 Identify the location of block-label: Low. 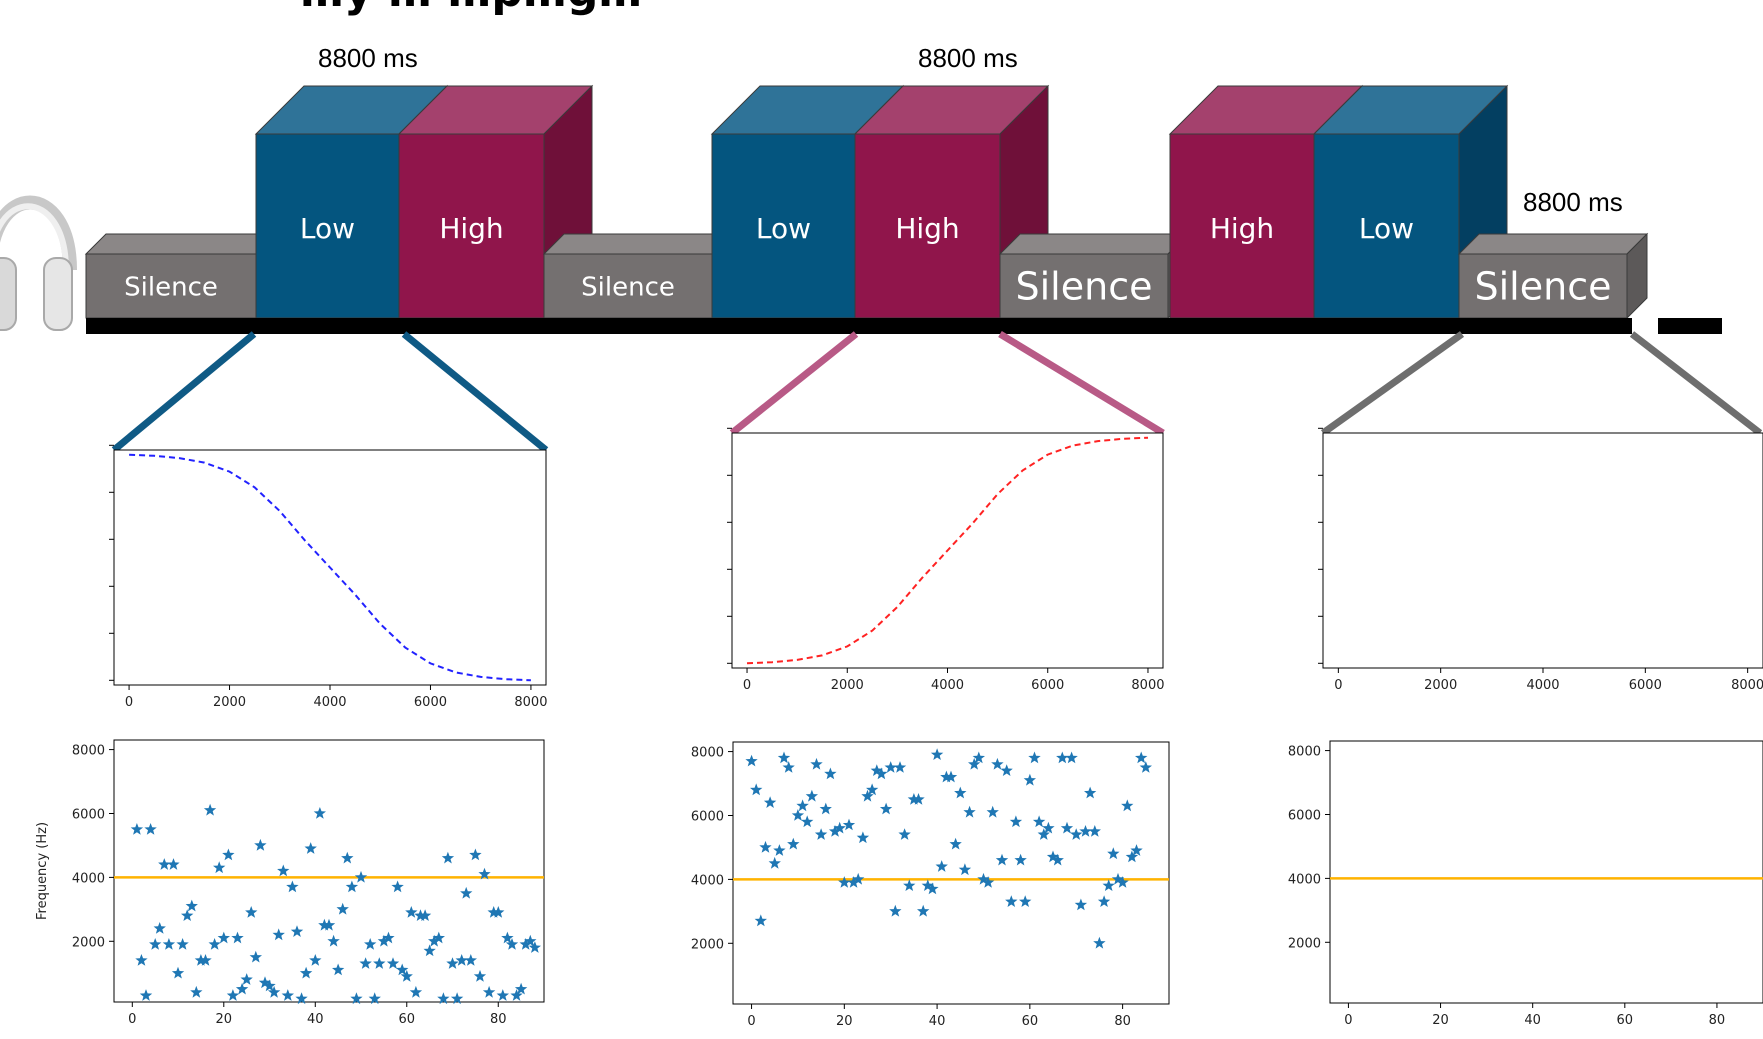
(783, 228).